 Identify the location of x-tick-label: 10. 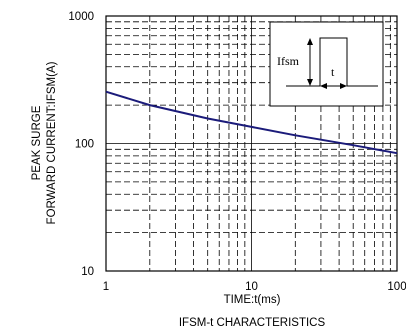
(251, 287).